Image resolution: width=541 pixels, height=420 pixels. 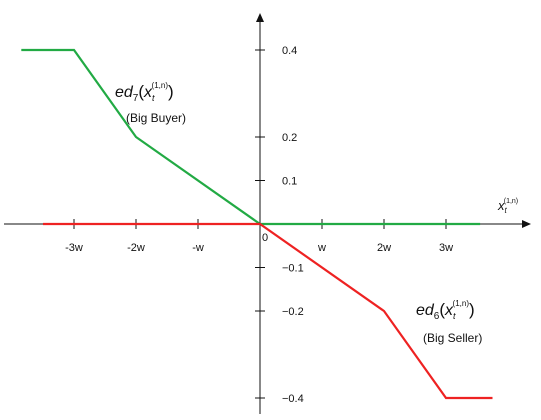 I want to click on x-axis-label: xt(1,n), so click(x=507, y=206).